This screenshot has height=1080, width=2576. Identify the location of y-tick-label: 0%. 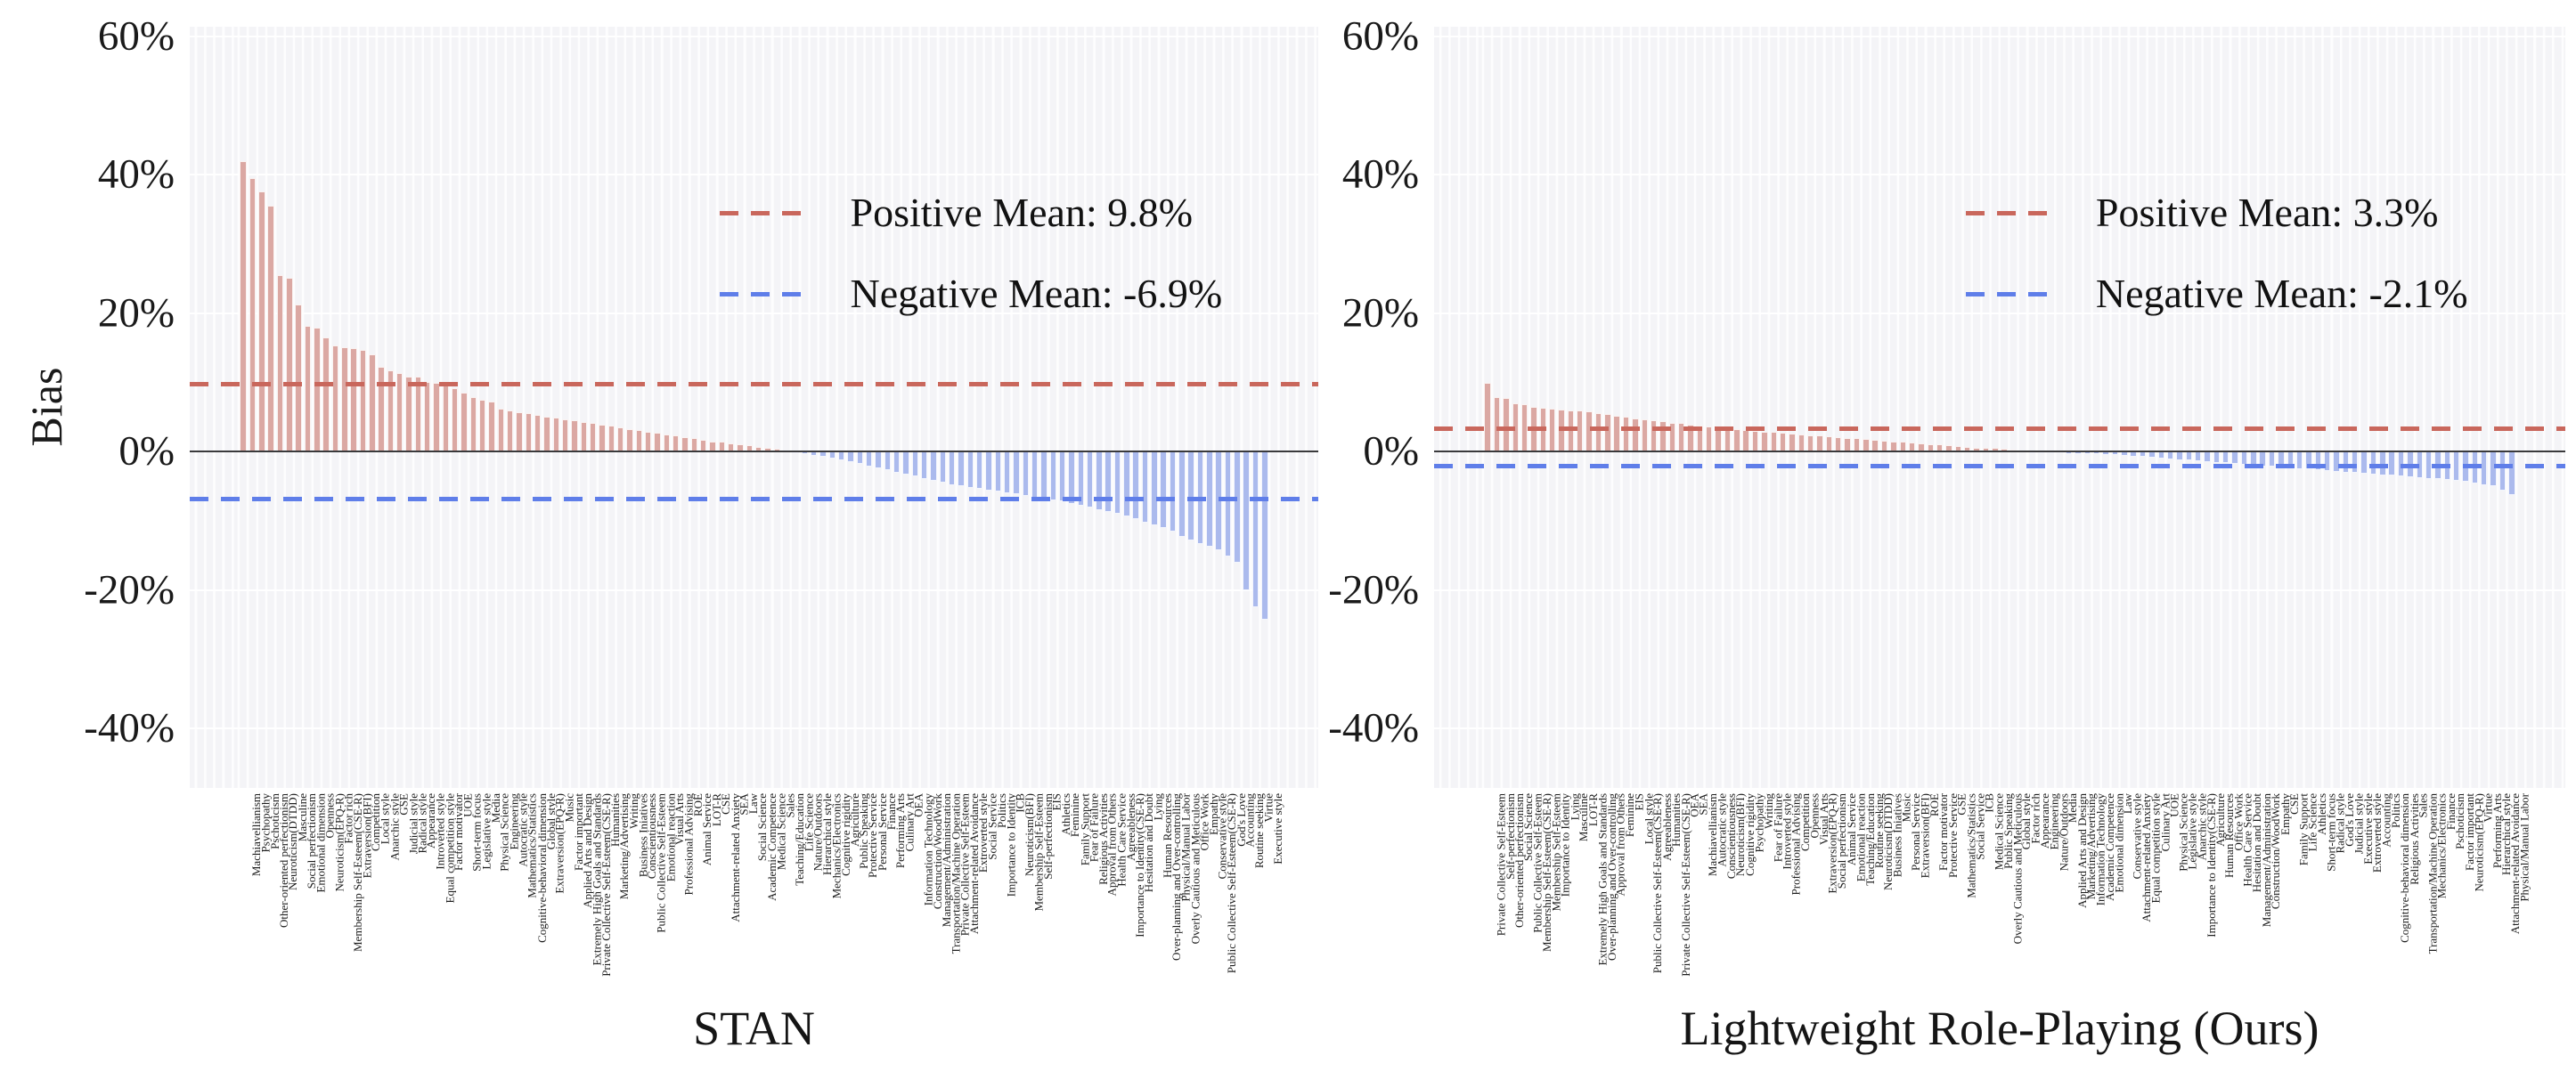
(1391, 451).